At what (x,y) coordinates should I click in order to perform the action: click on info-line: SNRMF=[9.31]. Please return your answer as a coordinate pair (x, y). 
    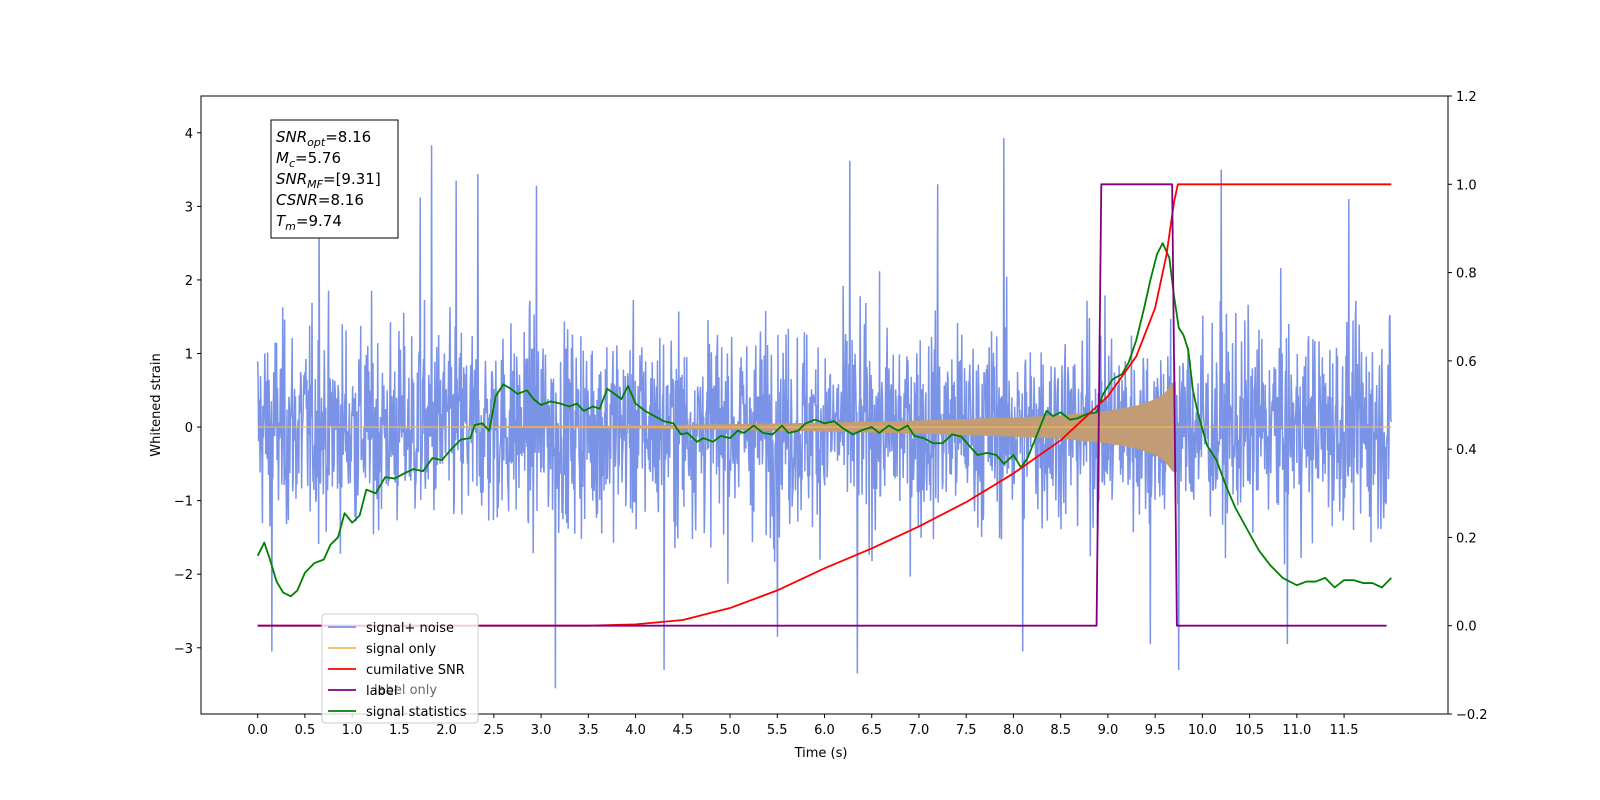
    Looking at the image, I should click on (328, 180).